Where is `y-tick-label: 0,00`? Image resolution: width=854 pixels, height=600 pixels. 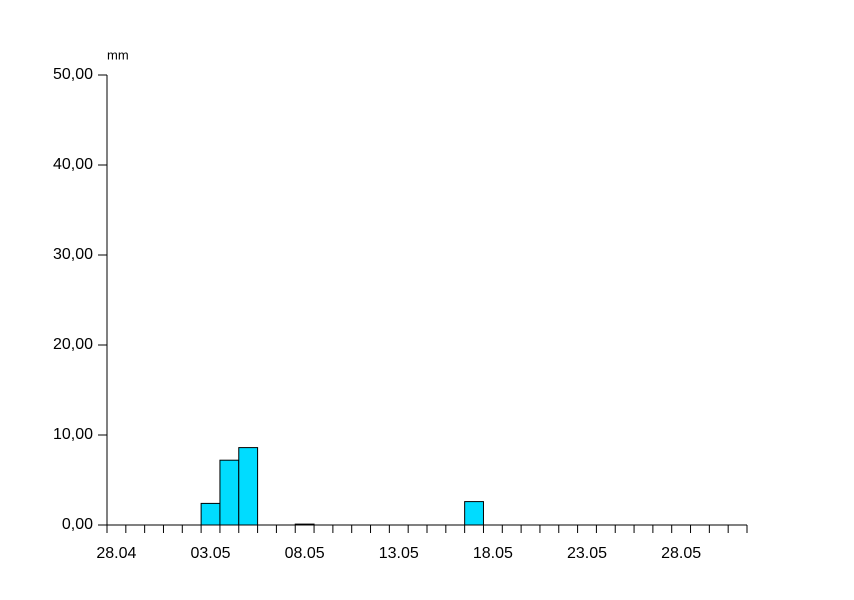 y-tick-label: 0,00 is located at coordinates (77, 524).